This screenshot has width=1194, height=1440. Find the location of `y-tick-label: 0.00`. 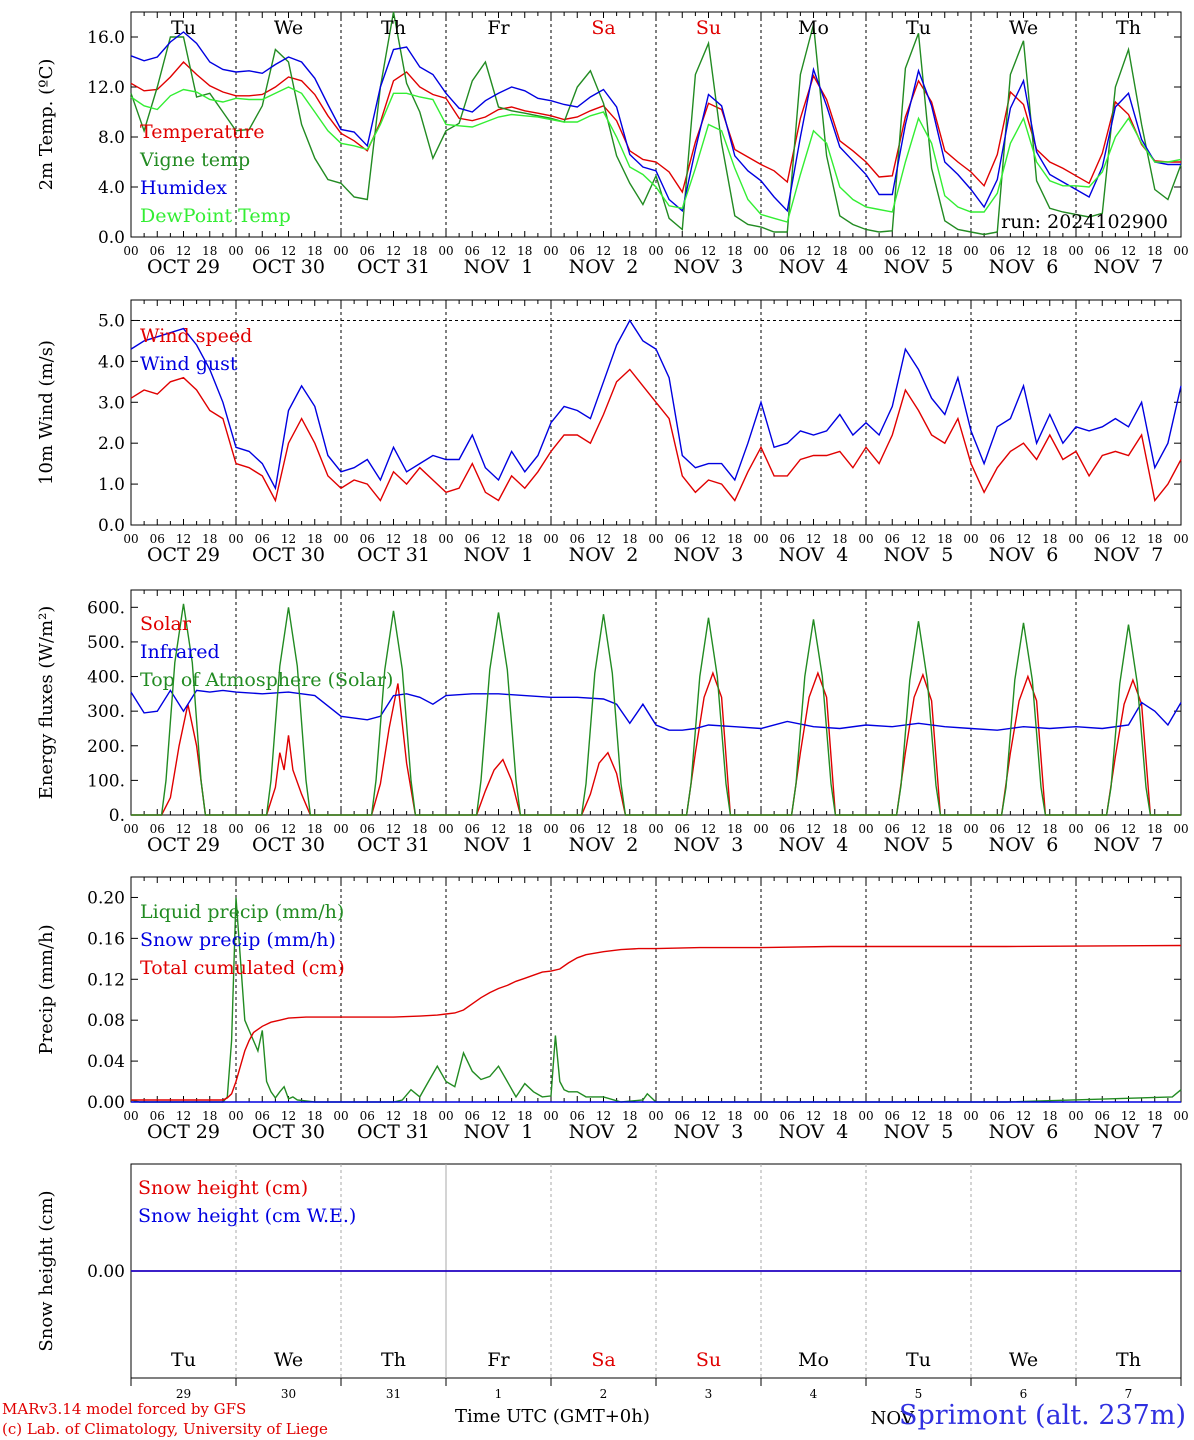

y-tick-label: 0.00 is located at coordinates (106, 1103).